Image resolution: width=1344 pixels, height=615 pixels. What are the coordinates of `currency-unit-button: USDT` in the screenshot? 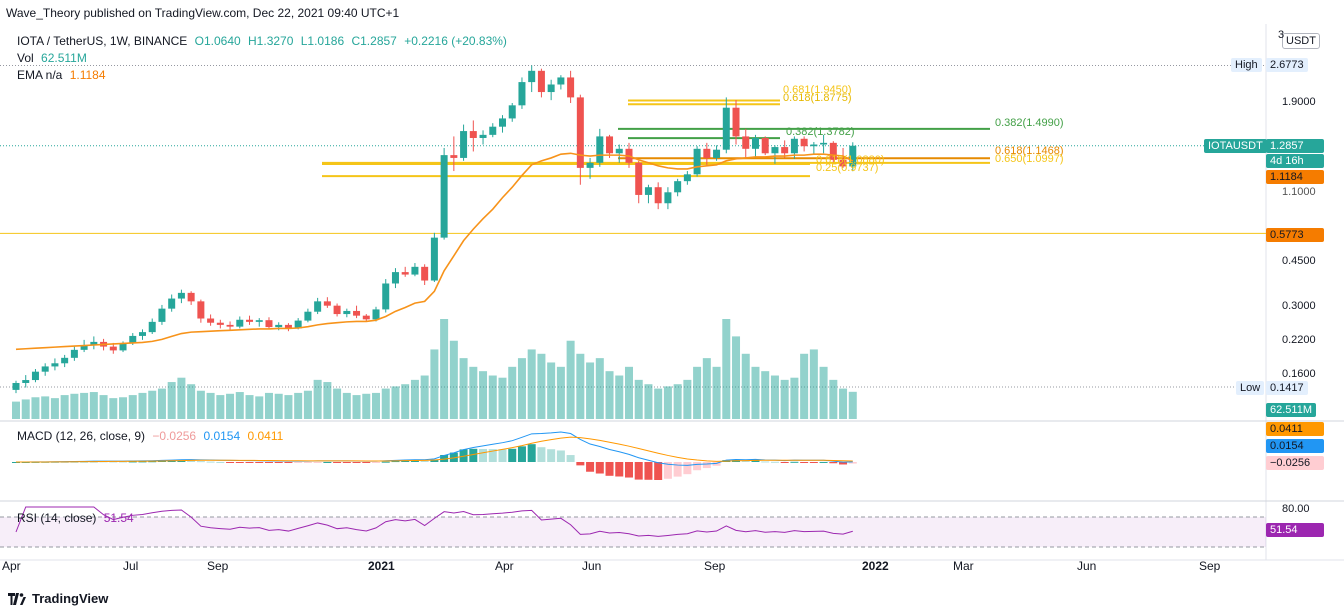 It's located at (1301, 41).